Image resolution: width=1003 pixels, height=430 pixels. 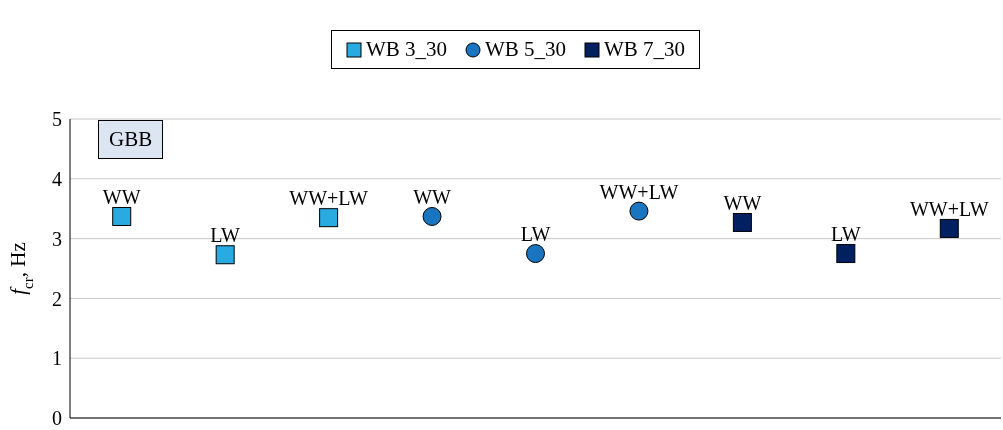 What do you see at coordinates (131, 139) in the screenshot?
I see `text-box: GBB` at bounding box center [131, 139].